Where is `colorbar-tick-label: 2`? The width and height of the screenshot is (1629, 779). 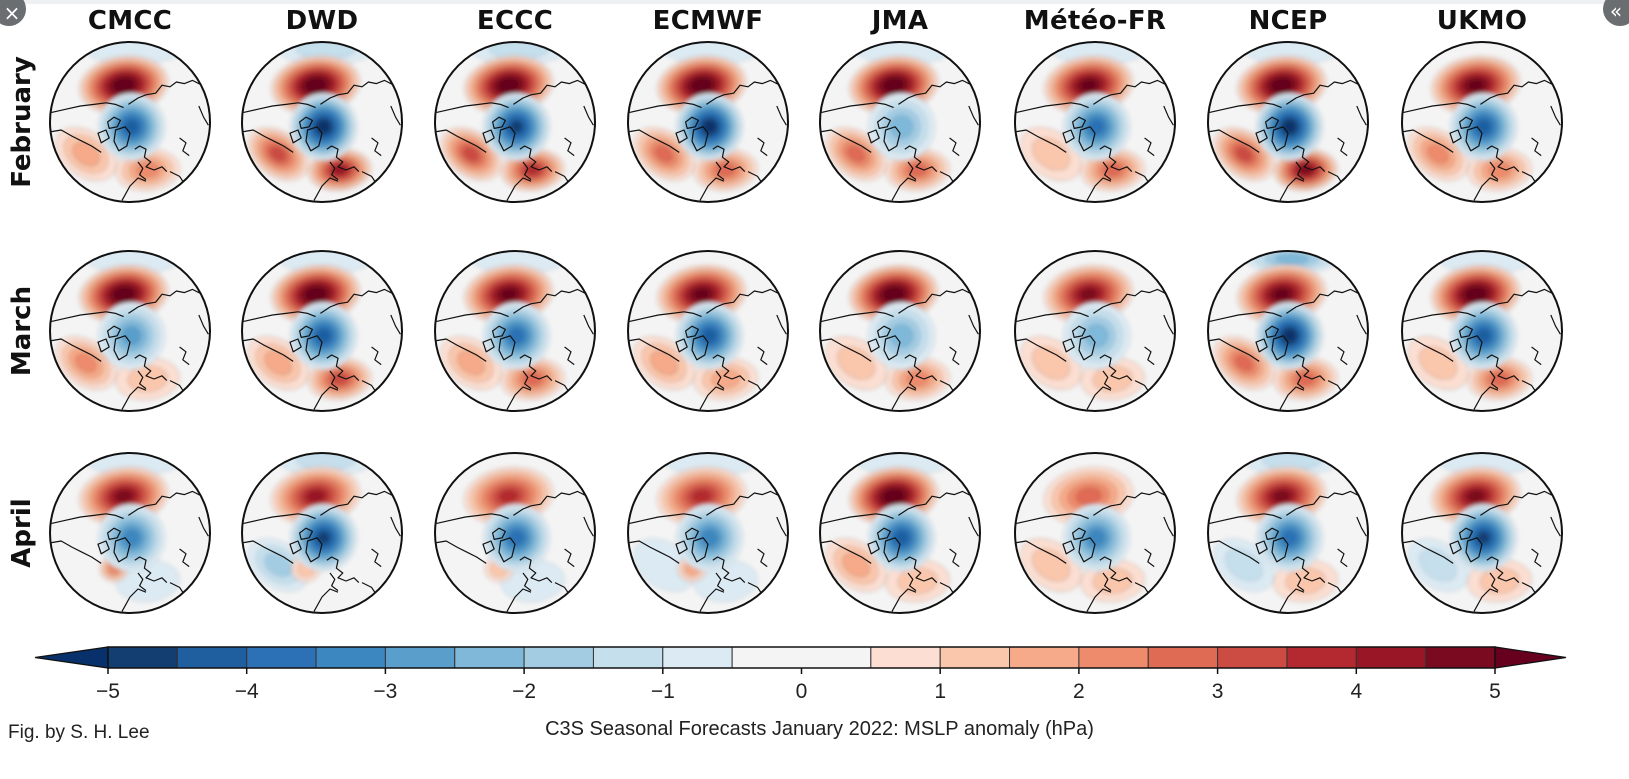
colorbar-tick-label: 2 is located at coordinates (1079, 691).